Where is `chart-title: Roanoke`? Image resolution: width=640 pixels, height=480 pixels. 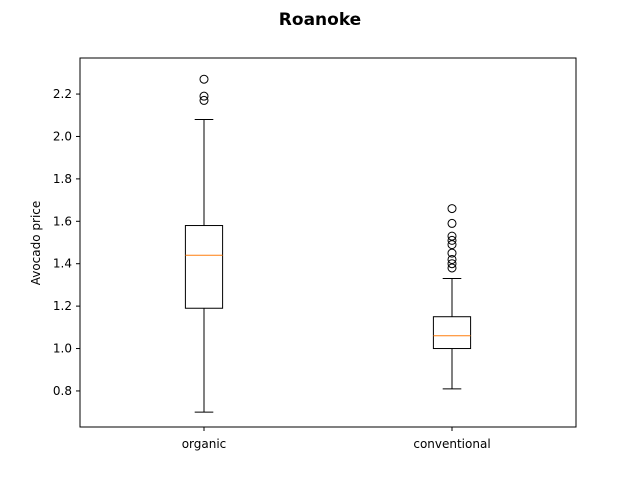
chart-title: Roanoke is located at coordinates (320, 20).